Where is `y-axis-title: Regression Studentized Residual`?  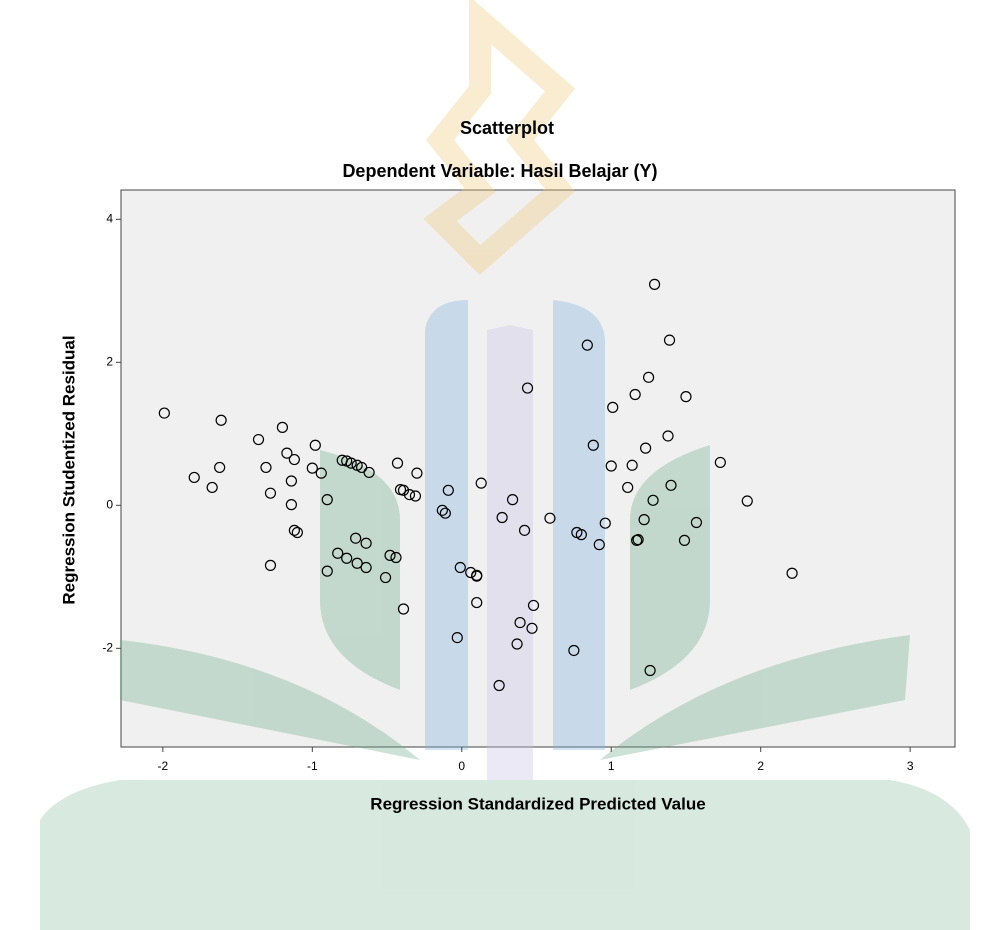
y-axis-title: Regression Studentized Residual is located at coordinates (68, 469).